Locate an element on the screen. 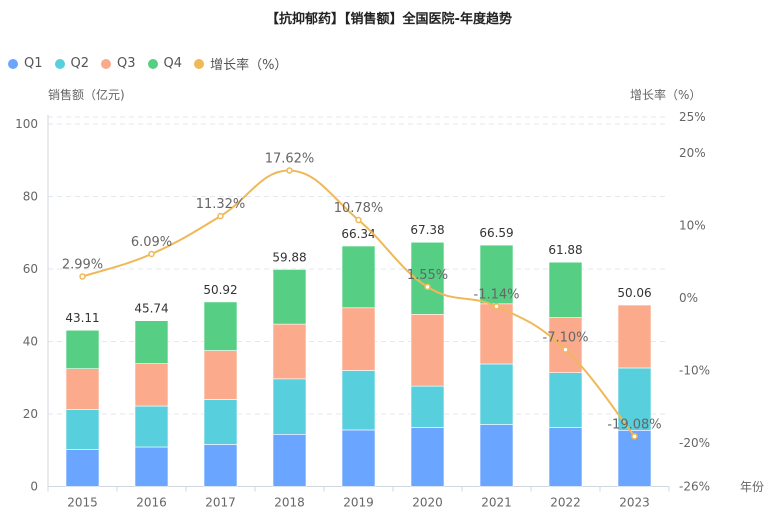  legend-item-q4: Q4 is located at coordinates (165, 63).